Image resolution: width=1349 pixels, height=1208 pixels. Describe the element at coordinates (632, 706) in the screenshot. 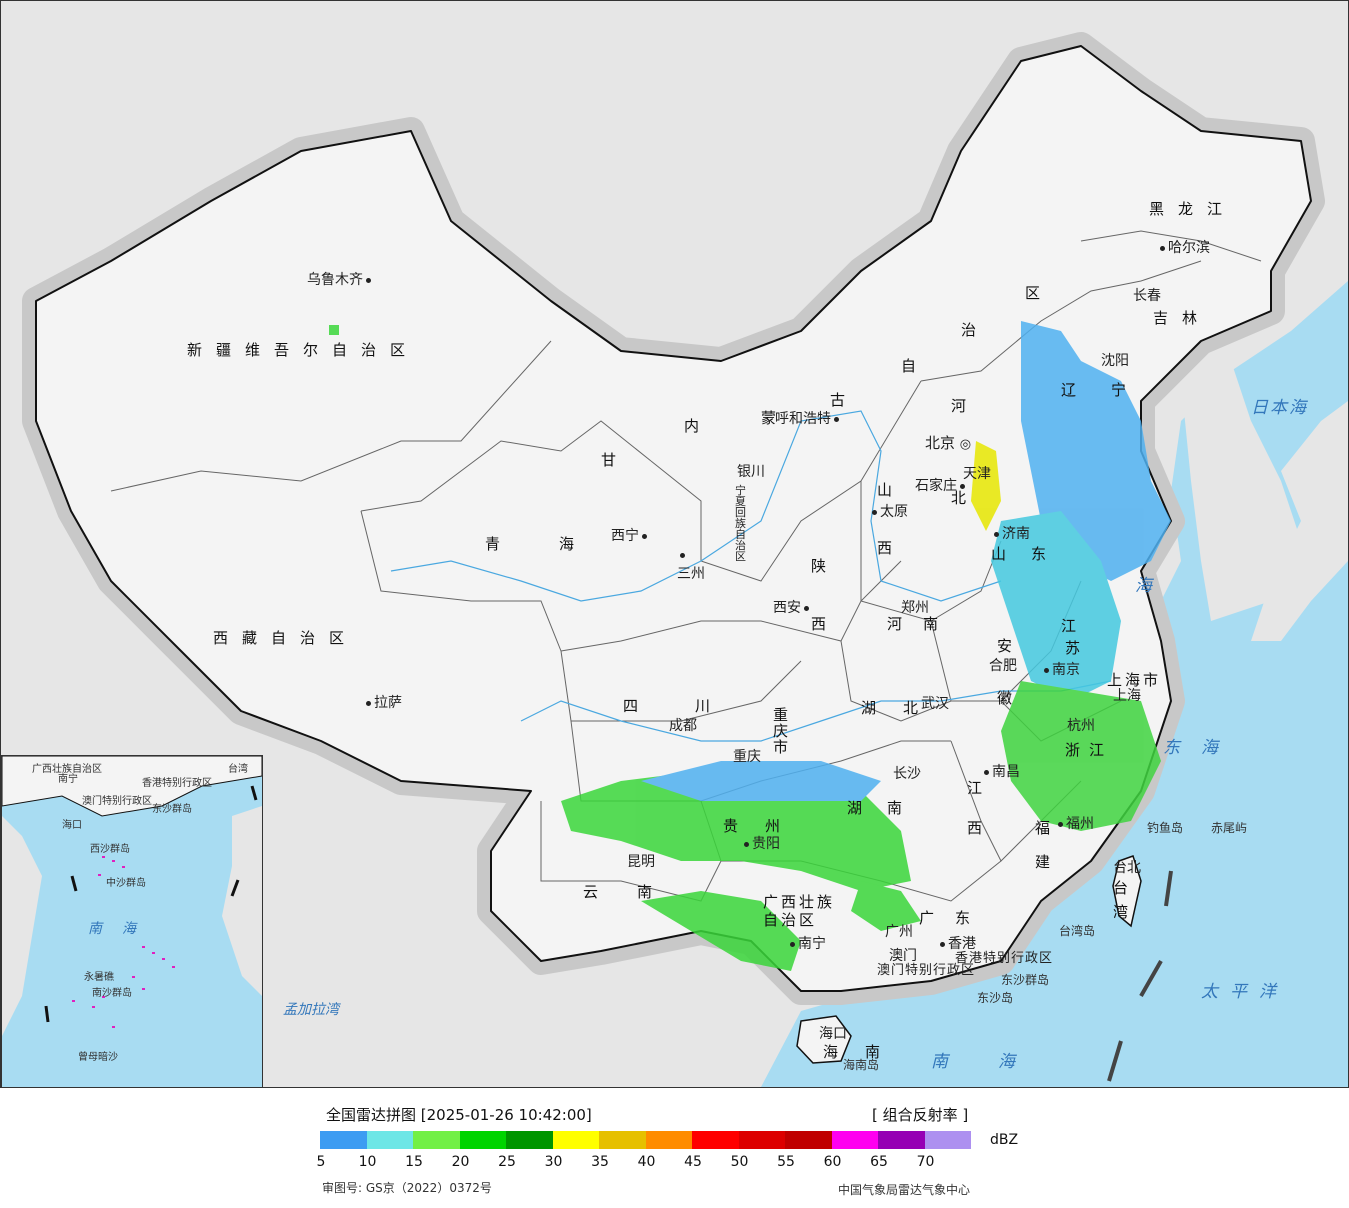

I see `region-sichuan-1: 四` at that location.